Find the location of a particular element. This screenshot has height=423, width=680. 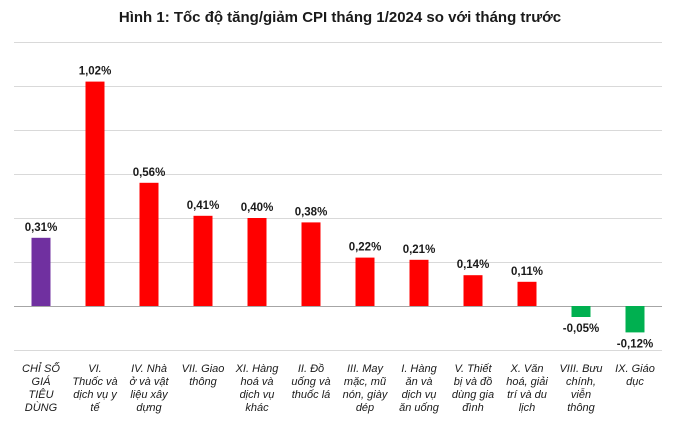

category-label: II. Đồ uống và thuốc lá is located at coordinates (310, 382).